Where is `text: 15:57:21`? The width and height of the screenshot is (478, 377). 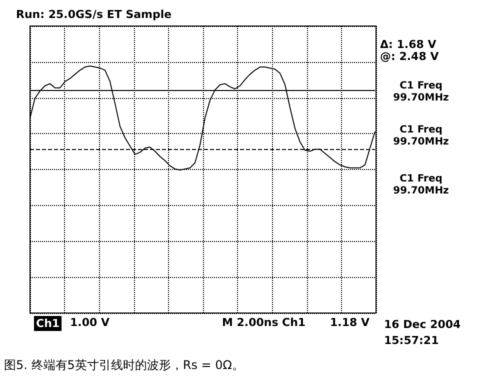 text: 15:57:21 is located at coordinates (411, 340).